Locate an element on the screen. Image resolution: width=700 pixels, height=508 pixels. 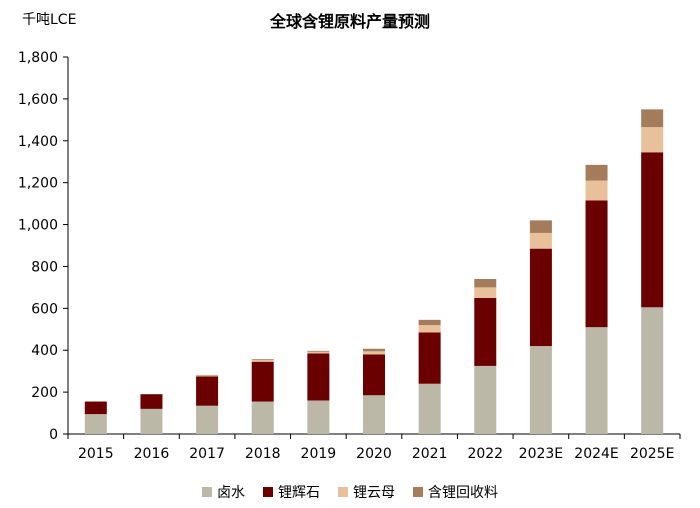
x-tick-label: 2019 is located at coordinates (319, 454).